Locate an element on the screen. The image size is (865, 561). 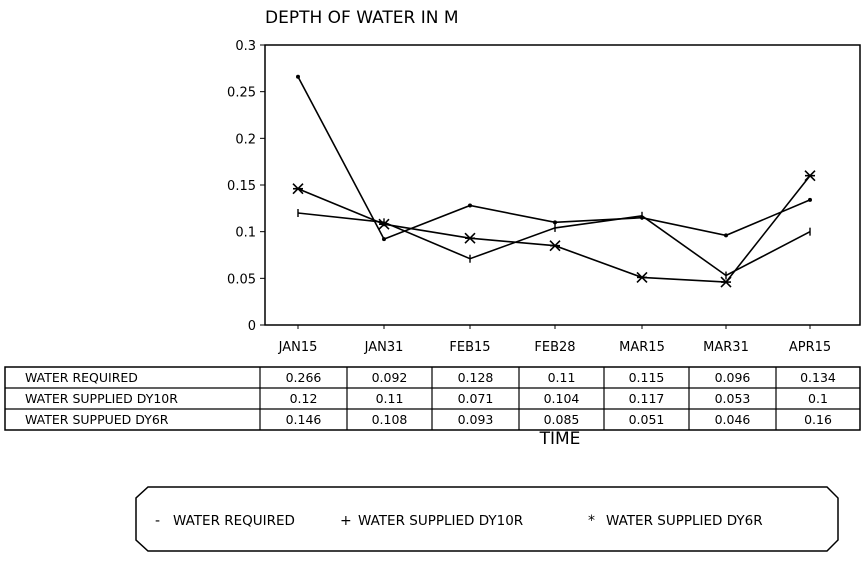
y-tick-label: 0.15 is located at coordinates (241, 186).